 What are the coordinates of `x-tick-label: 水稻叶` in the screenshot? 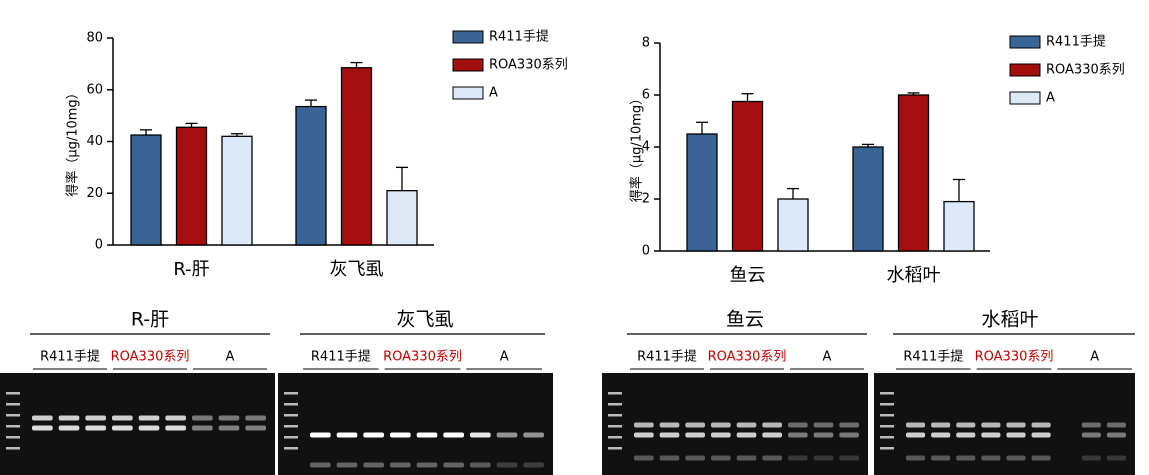 It's located at (914, 275).